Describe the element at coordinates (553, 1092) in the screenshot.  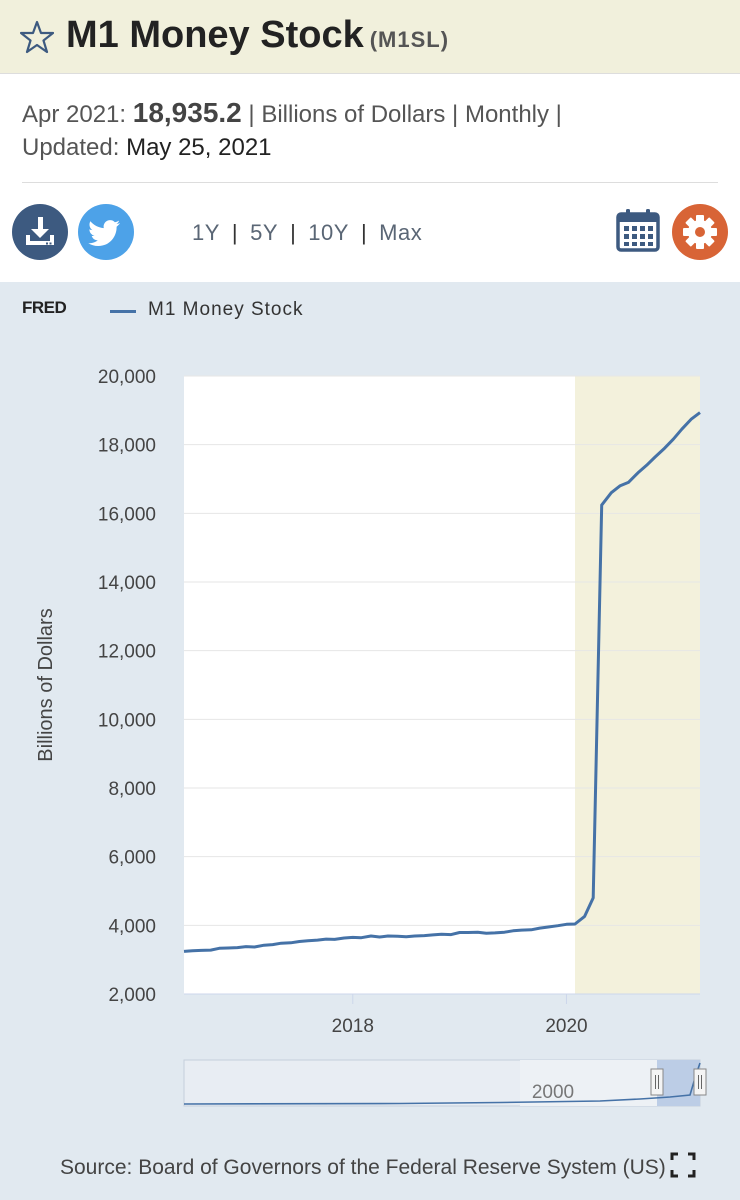
I see `navigator-label: 2000` at that location.